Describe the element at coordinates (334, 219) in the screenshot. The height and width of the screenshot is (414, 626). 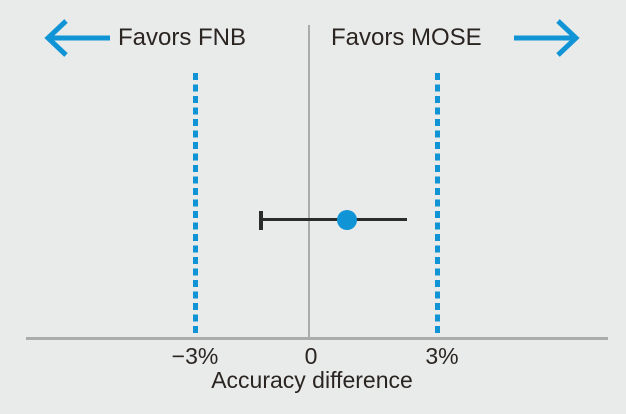
I see `confidence-interval-line` at that location.